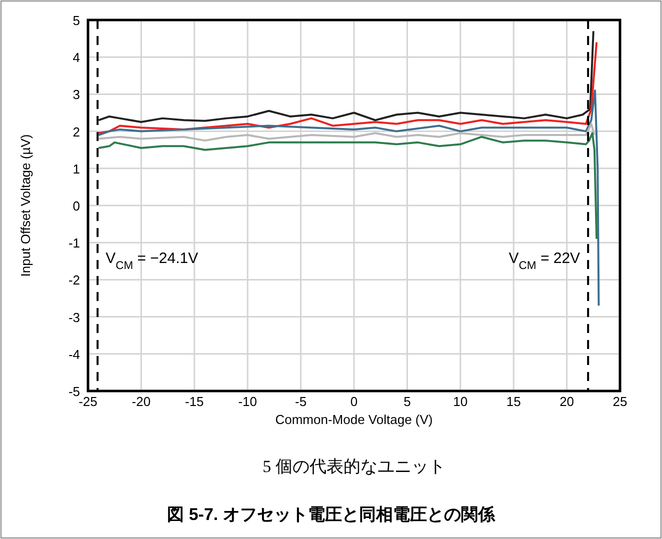 The image size is (662, 539). What do you see at coordinates (194, 401) in the screenshot?
I see `x-tick-label: -15` at bounding box center [194, 401].